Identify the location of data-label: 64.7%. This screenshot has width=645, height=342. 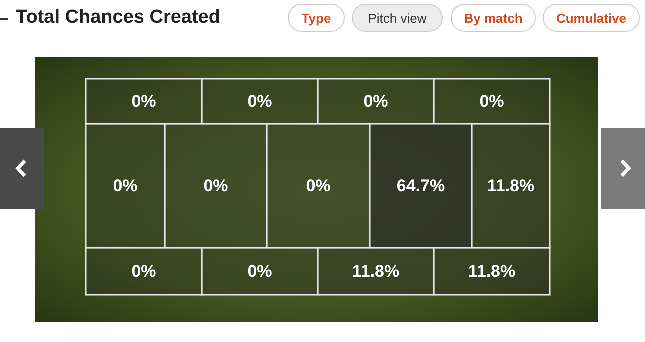
(421, 186).